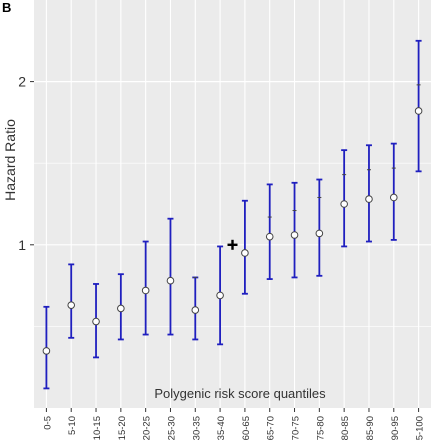  I want to click on x-tick-label: 5-10, so click(72, 425).